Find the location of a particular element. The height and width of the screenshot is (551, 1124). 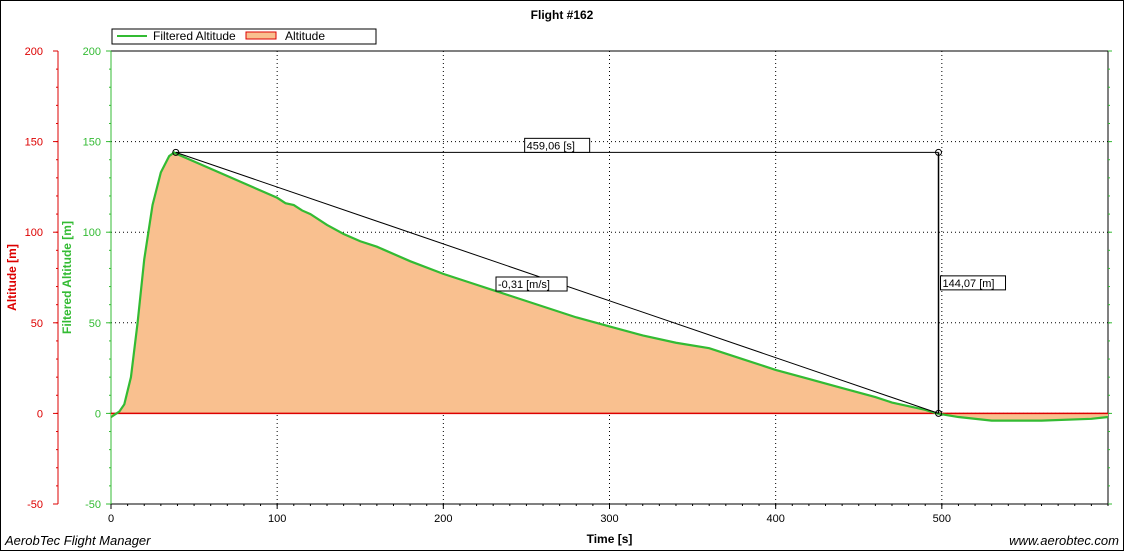

y-left-tick-label: 0 is located at coordinates (40, 414).